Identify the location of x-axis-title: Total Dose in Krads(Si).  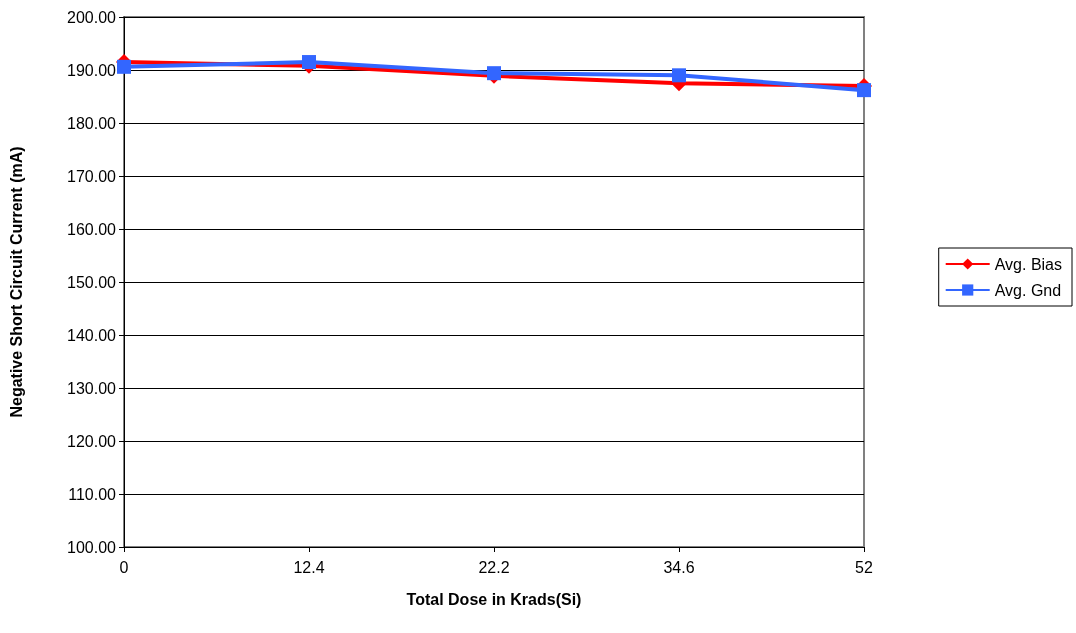
(494, 599).